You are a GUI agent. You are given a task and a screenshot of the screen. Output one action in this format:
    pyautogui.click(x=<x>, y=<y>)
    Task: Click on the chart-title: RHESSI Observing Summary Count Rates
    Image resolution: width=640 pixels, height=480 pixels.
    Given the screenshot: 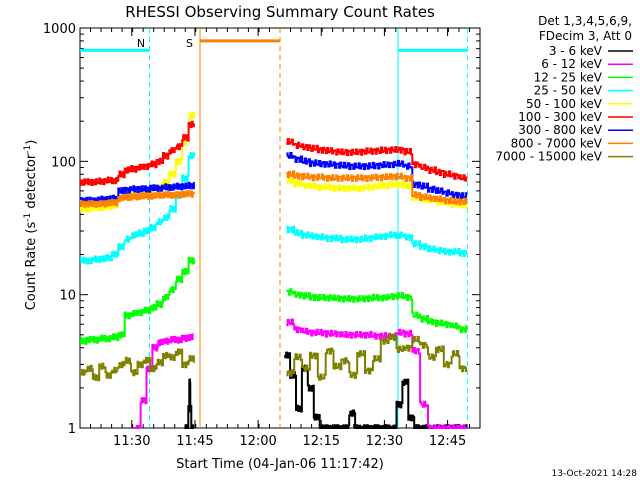 What is the action you would take?
    pyautogui.click(x=280, y=12)
    